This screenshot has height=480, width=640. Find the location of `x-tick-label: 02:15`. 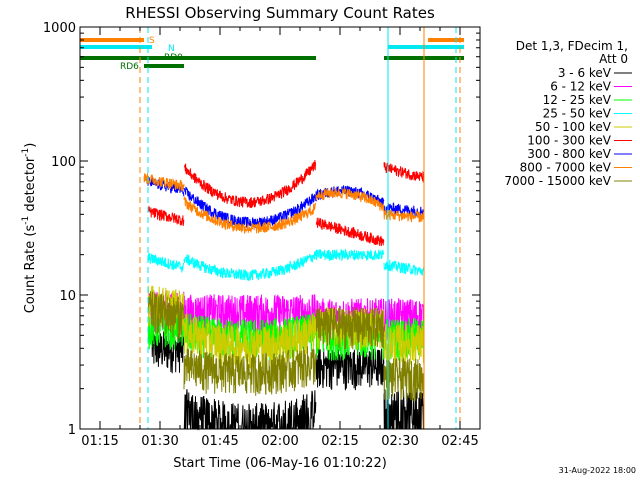

x-tick-label: 02:15 is located at coordinates (339, 441).